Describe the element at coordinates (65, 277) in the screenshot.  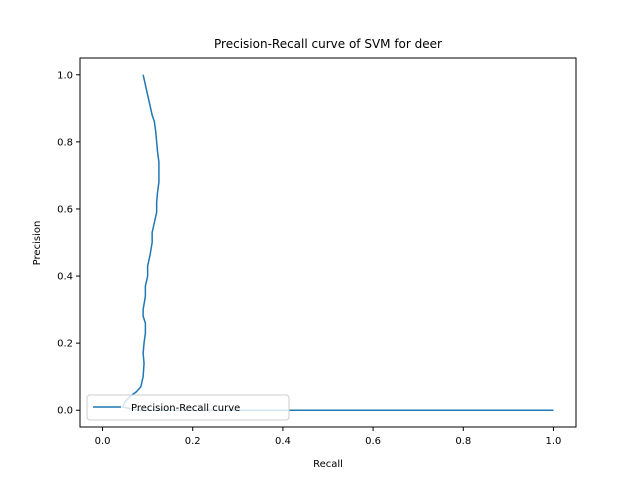
I see `y-tick-label: 0.4` at that location.